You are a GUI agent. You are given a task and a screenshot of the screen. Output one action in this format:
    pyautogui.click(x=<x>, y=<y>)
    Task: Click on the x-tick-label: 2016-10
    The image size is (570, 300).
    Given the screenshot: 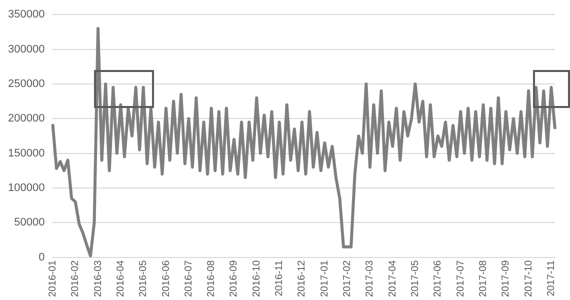 What is the action you would take?
    pyautogui.click(x=256, y=279)
    